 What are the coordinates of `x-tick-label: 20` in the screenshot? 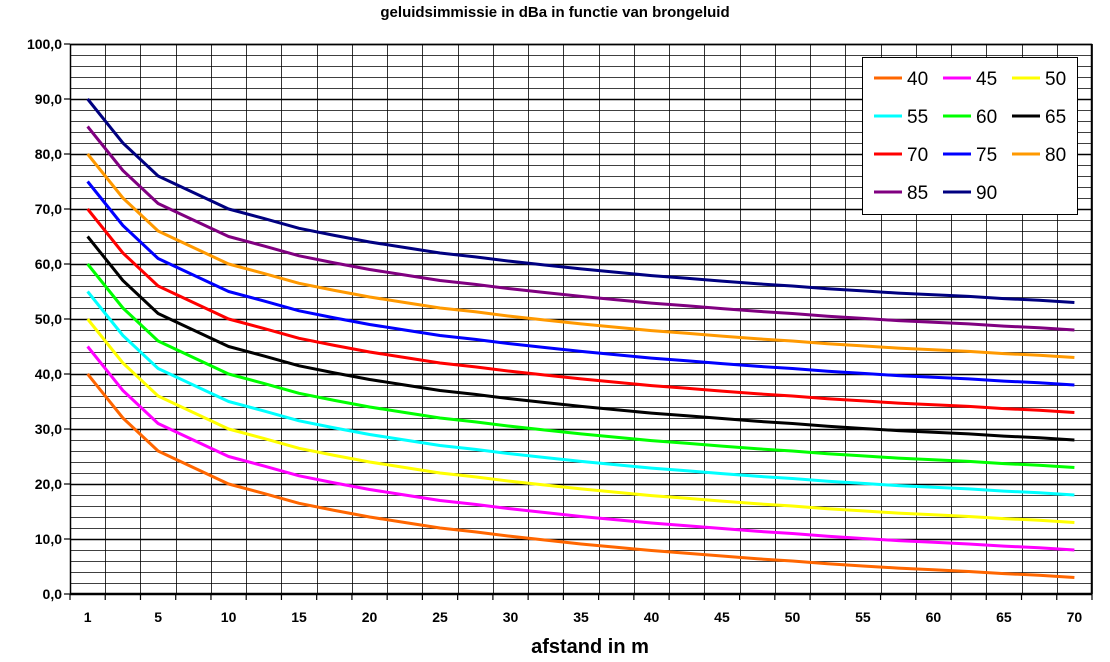 It's located at (370, 617).